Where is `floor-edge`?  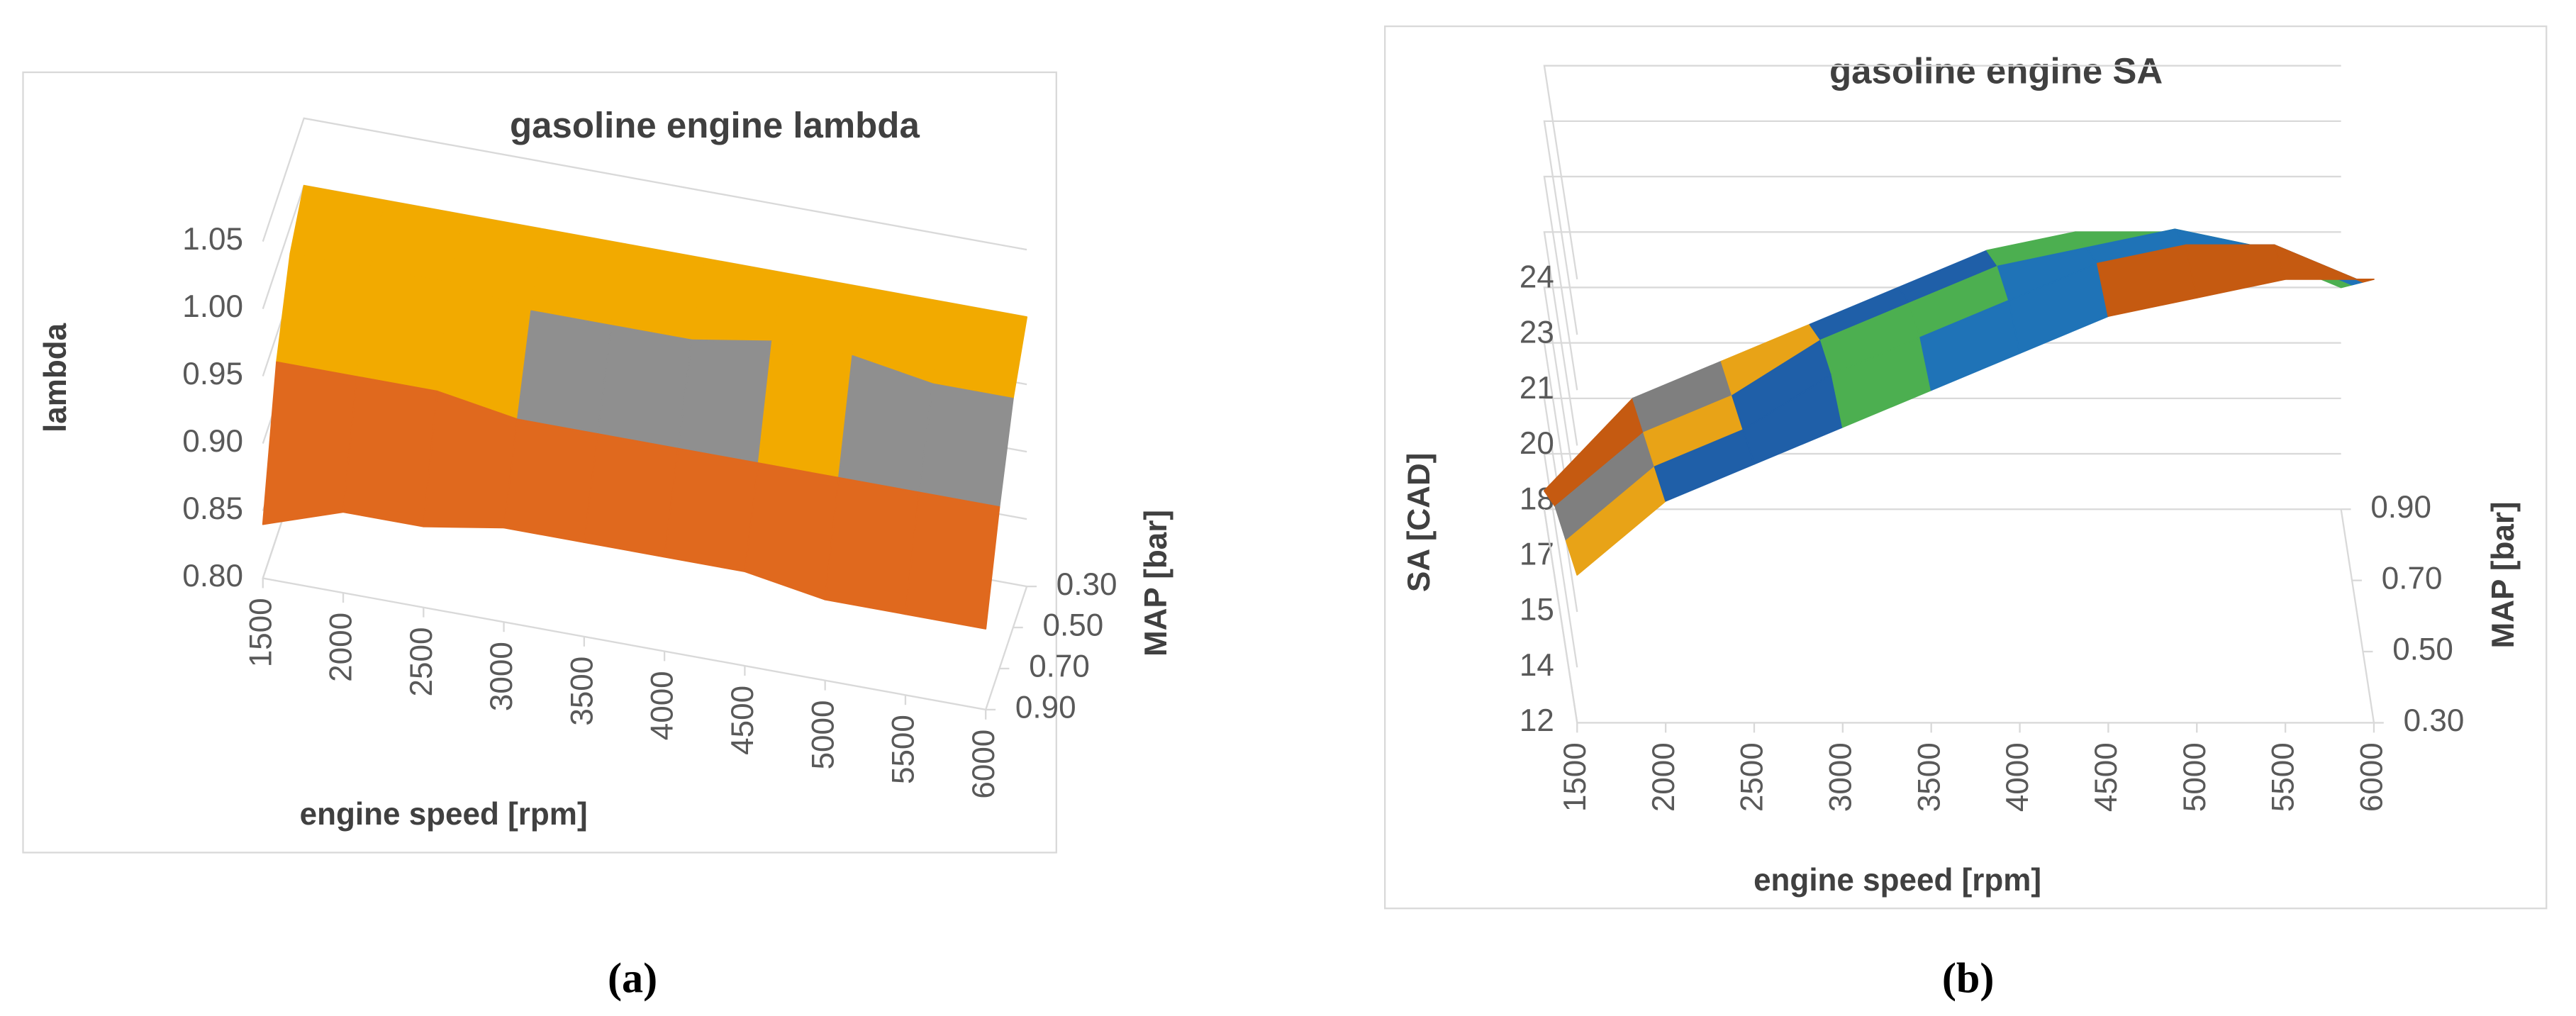
floor-edge is located at coordinates (1959, 616).